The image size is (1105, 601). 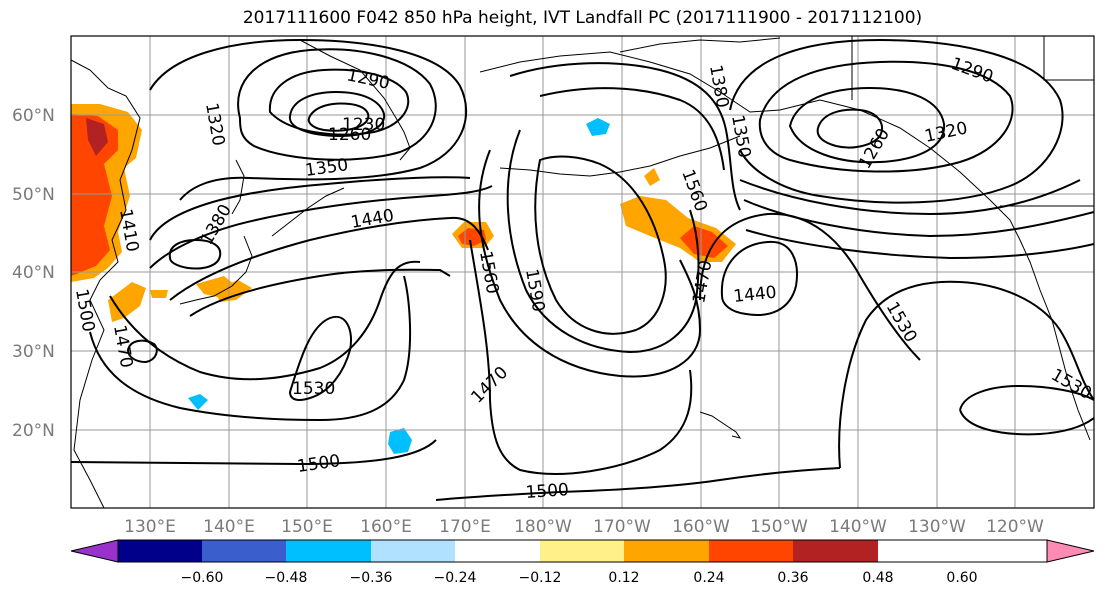 What do you see at coordinates (320, 358) in the screenshot?
I see `contour-1530-west` at bounding box center [320, 358].